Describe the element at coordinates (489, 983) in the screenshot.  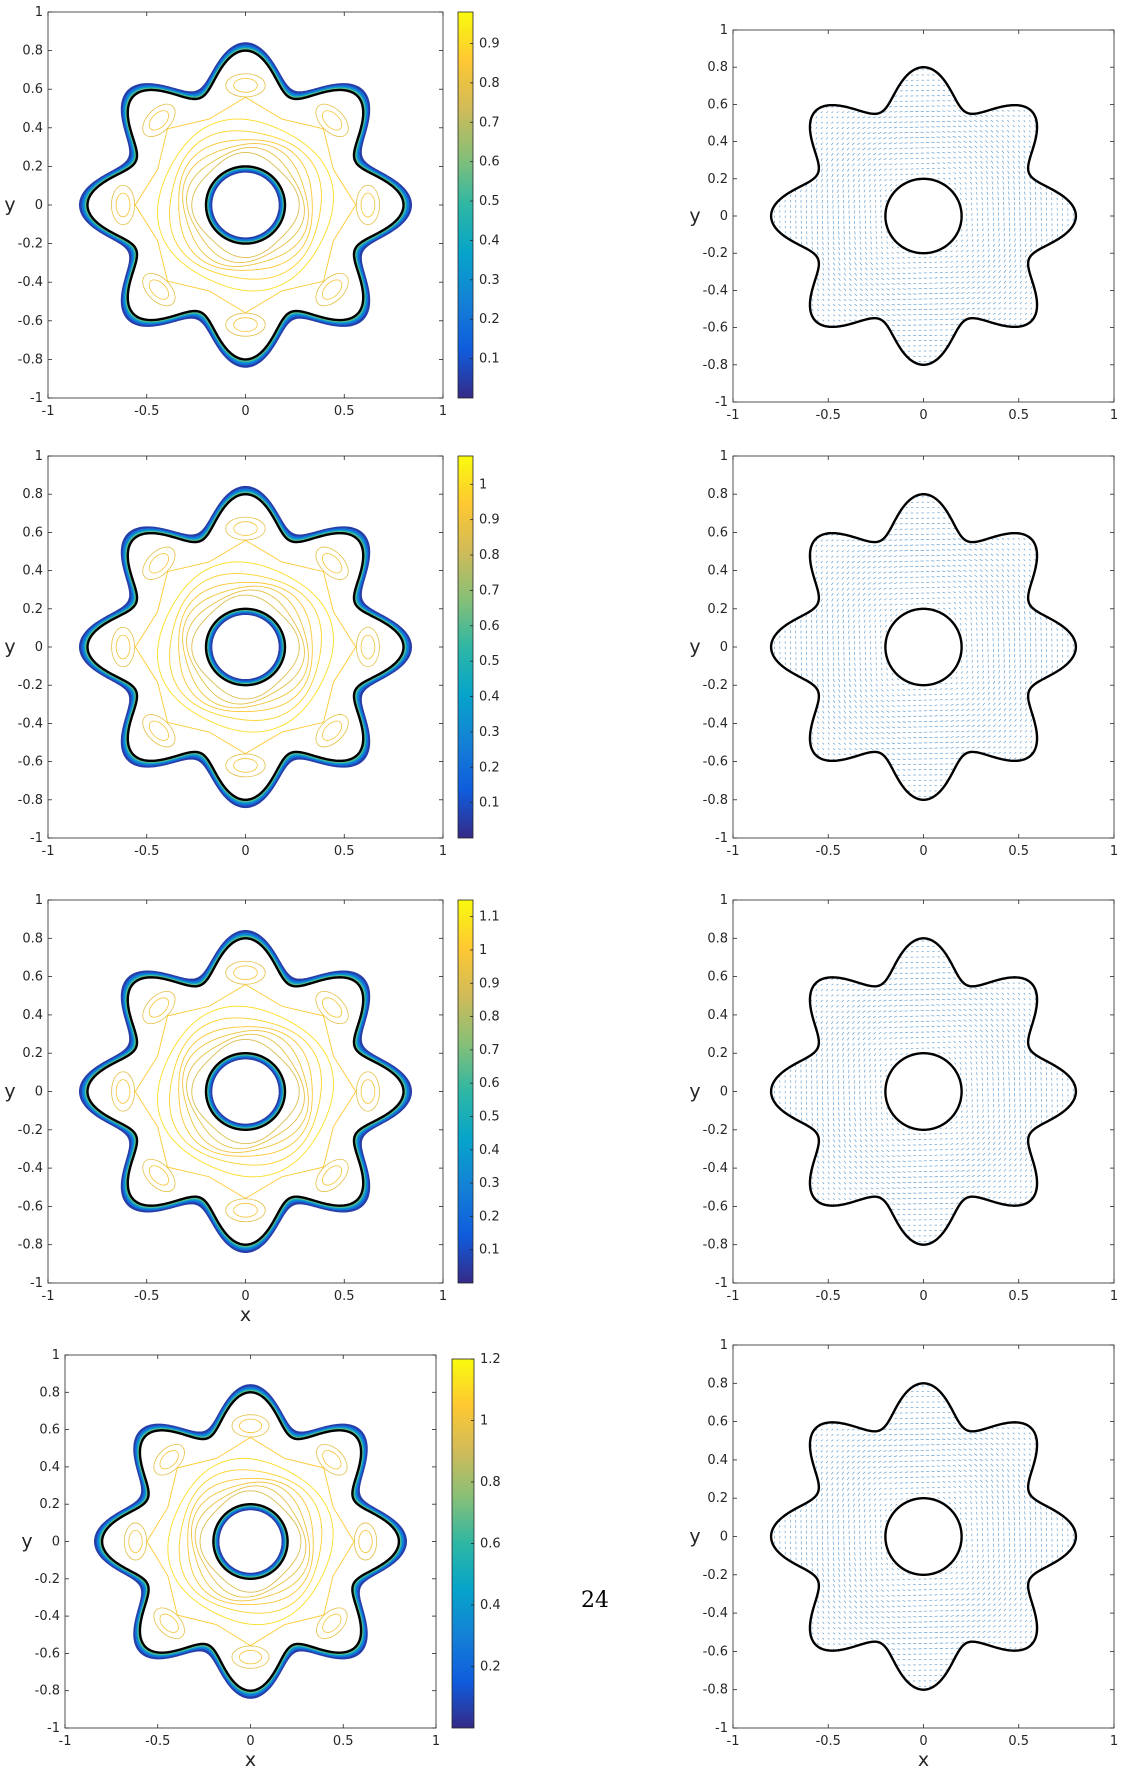
I see `colorbar-tick-label: 0.9` at that location.